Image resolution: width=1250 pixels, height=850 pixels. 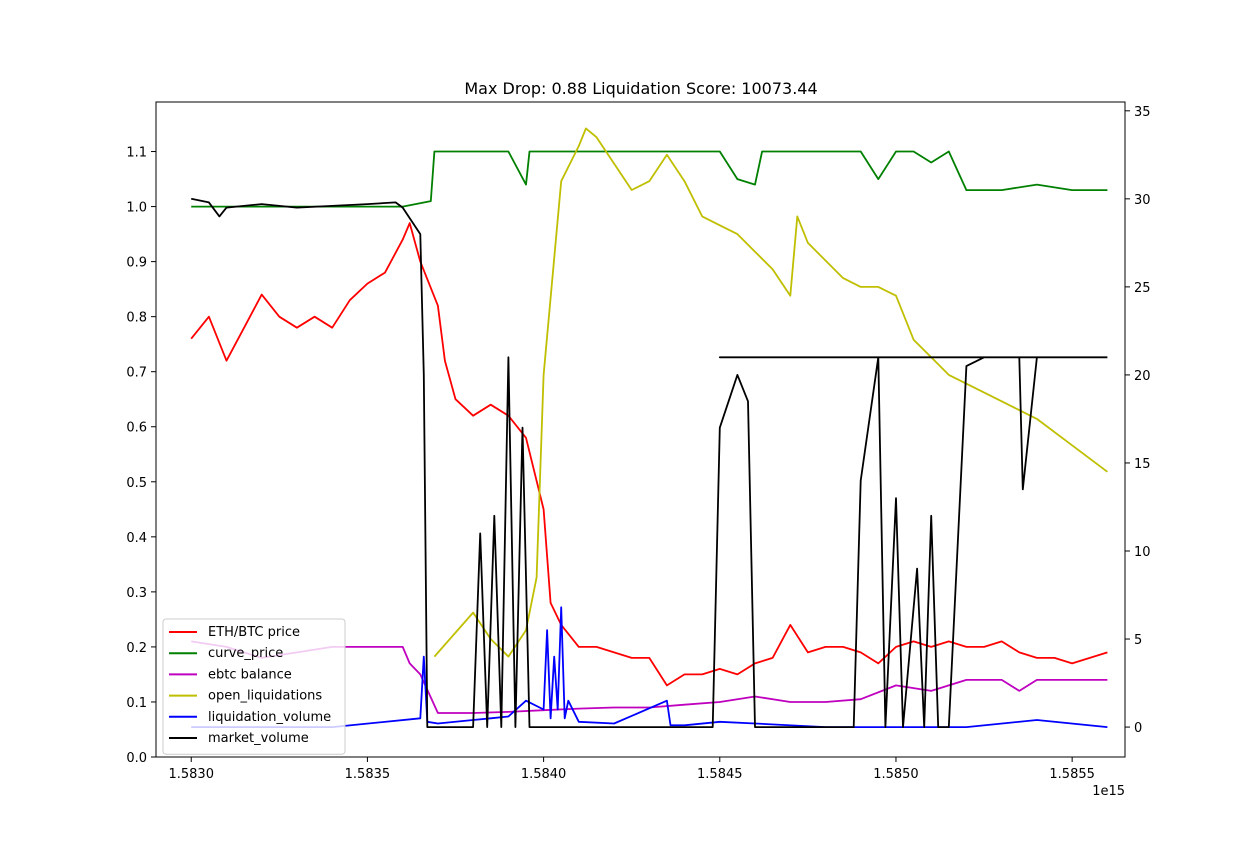 What do you see at coordinates (254, 632) in the screenshot?
I see `legend-label-0: ETH/BTC price` at bounding box center [254, 632].